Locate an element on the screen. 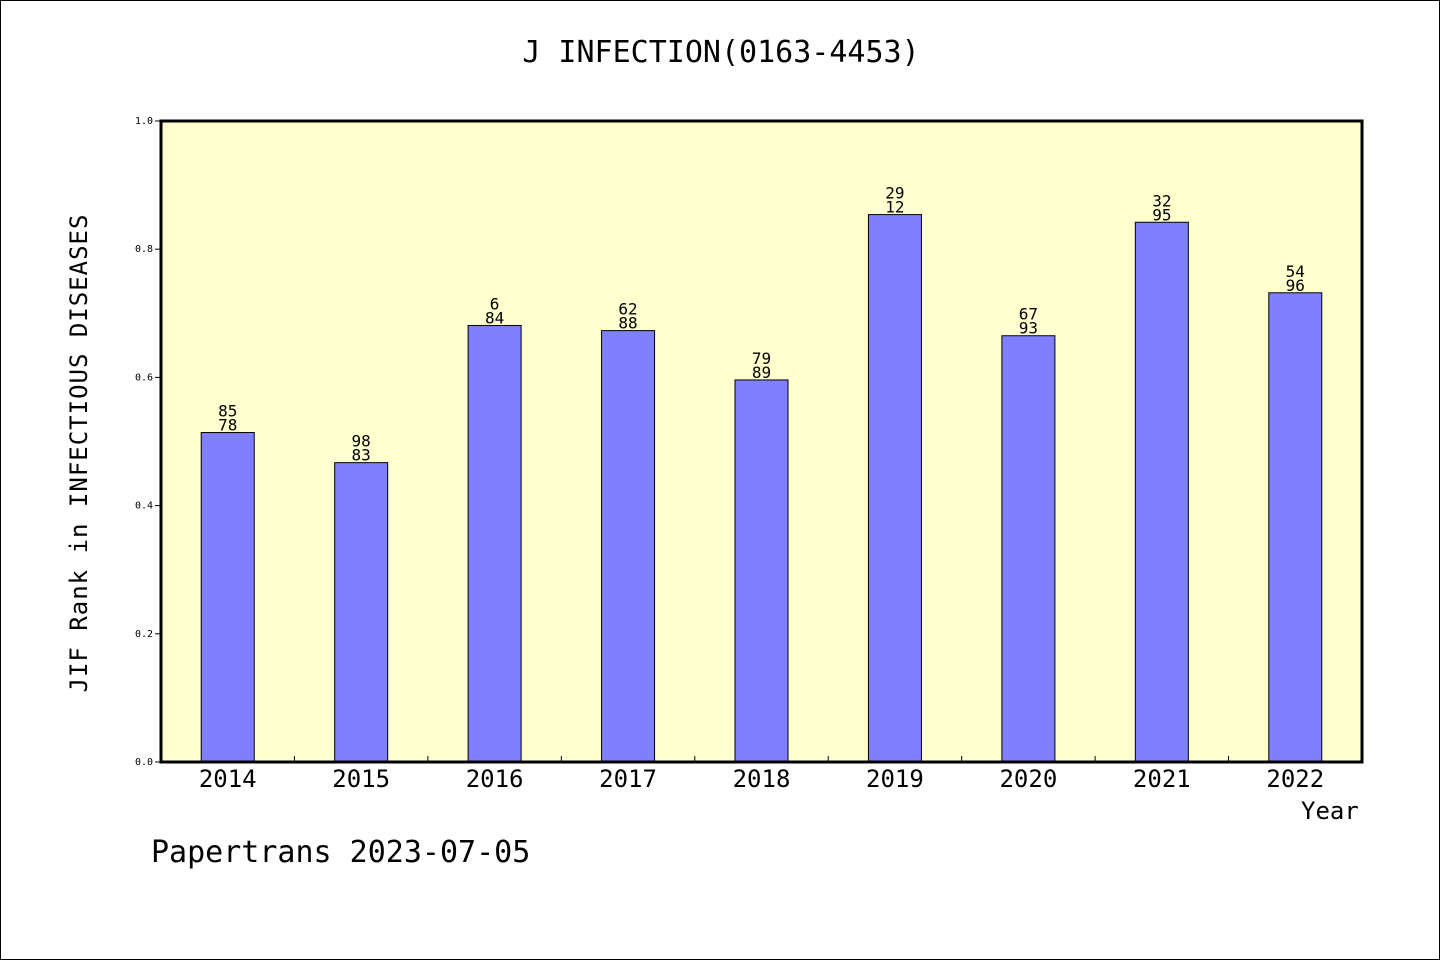  bar-label-top: 79 is located at coordinates (761, 358).